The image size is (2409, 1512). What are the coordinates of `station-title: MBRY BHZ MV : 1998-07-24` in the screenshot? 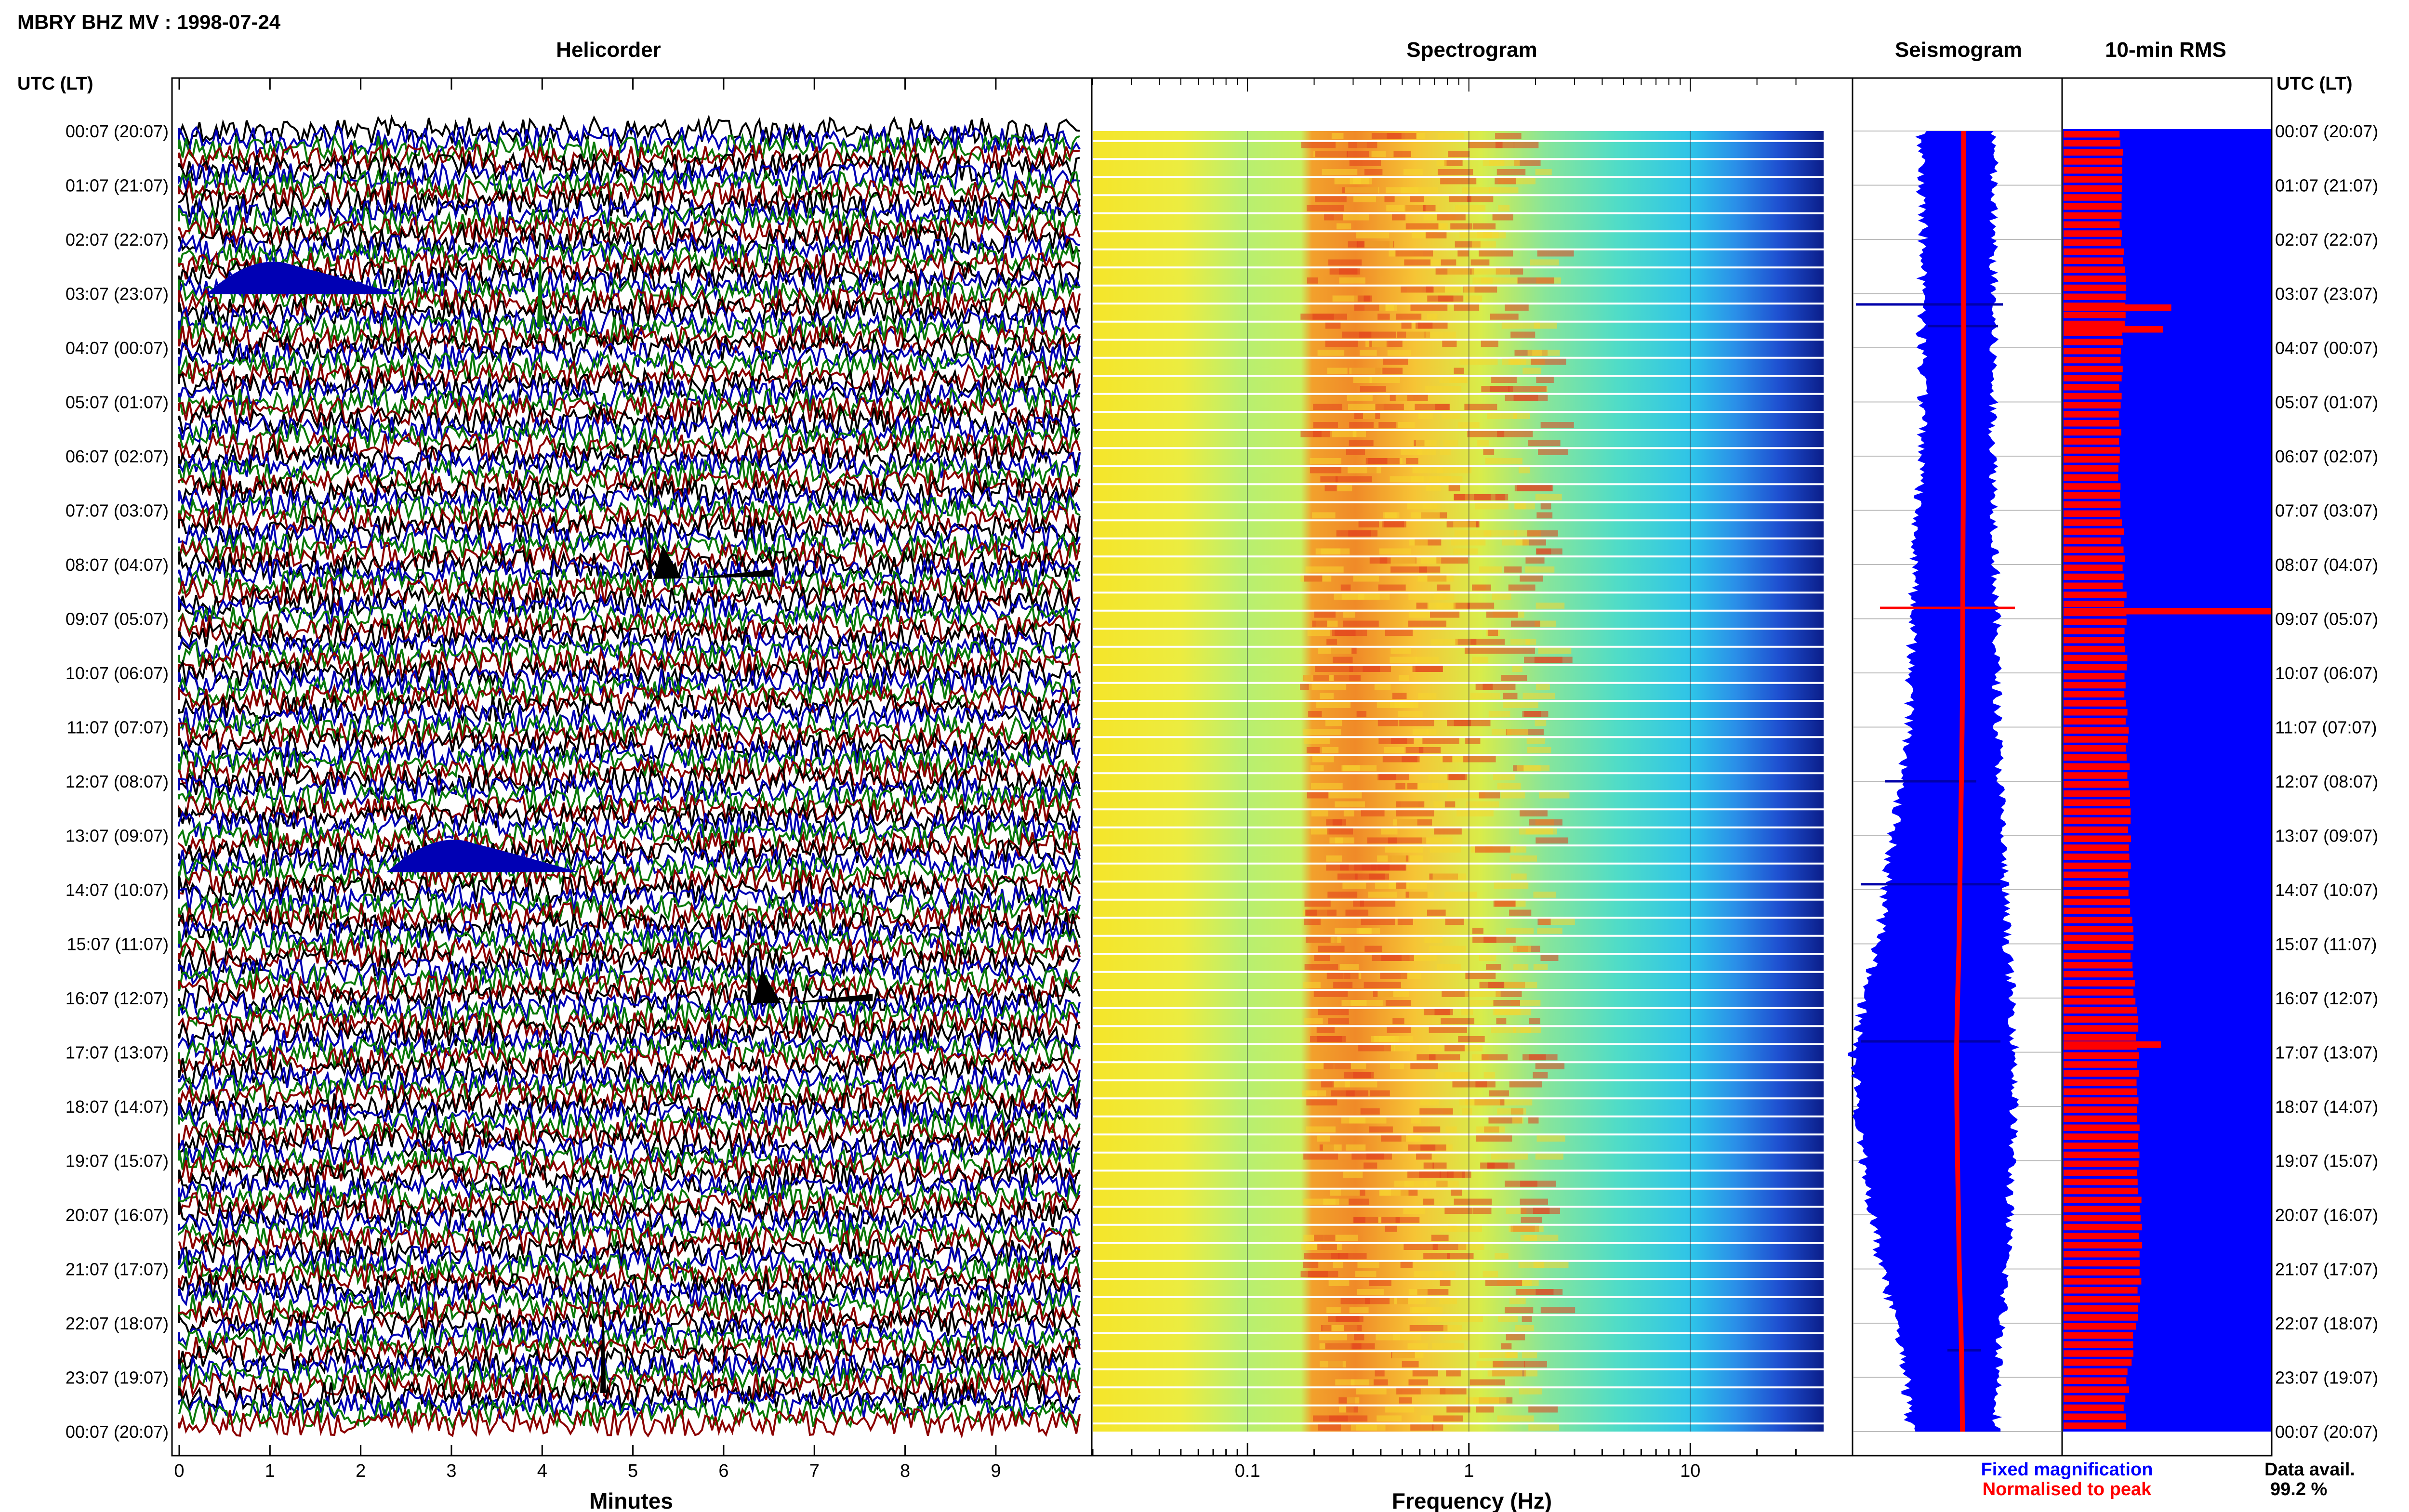 It's located at (149, 22).